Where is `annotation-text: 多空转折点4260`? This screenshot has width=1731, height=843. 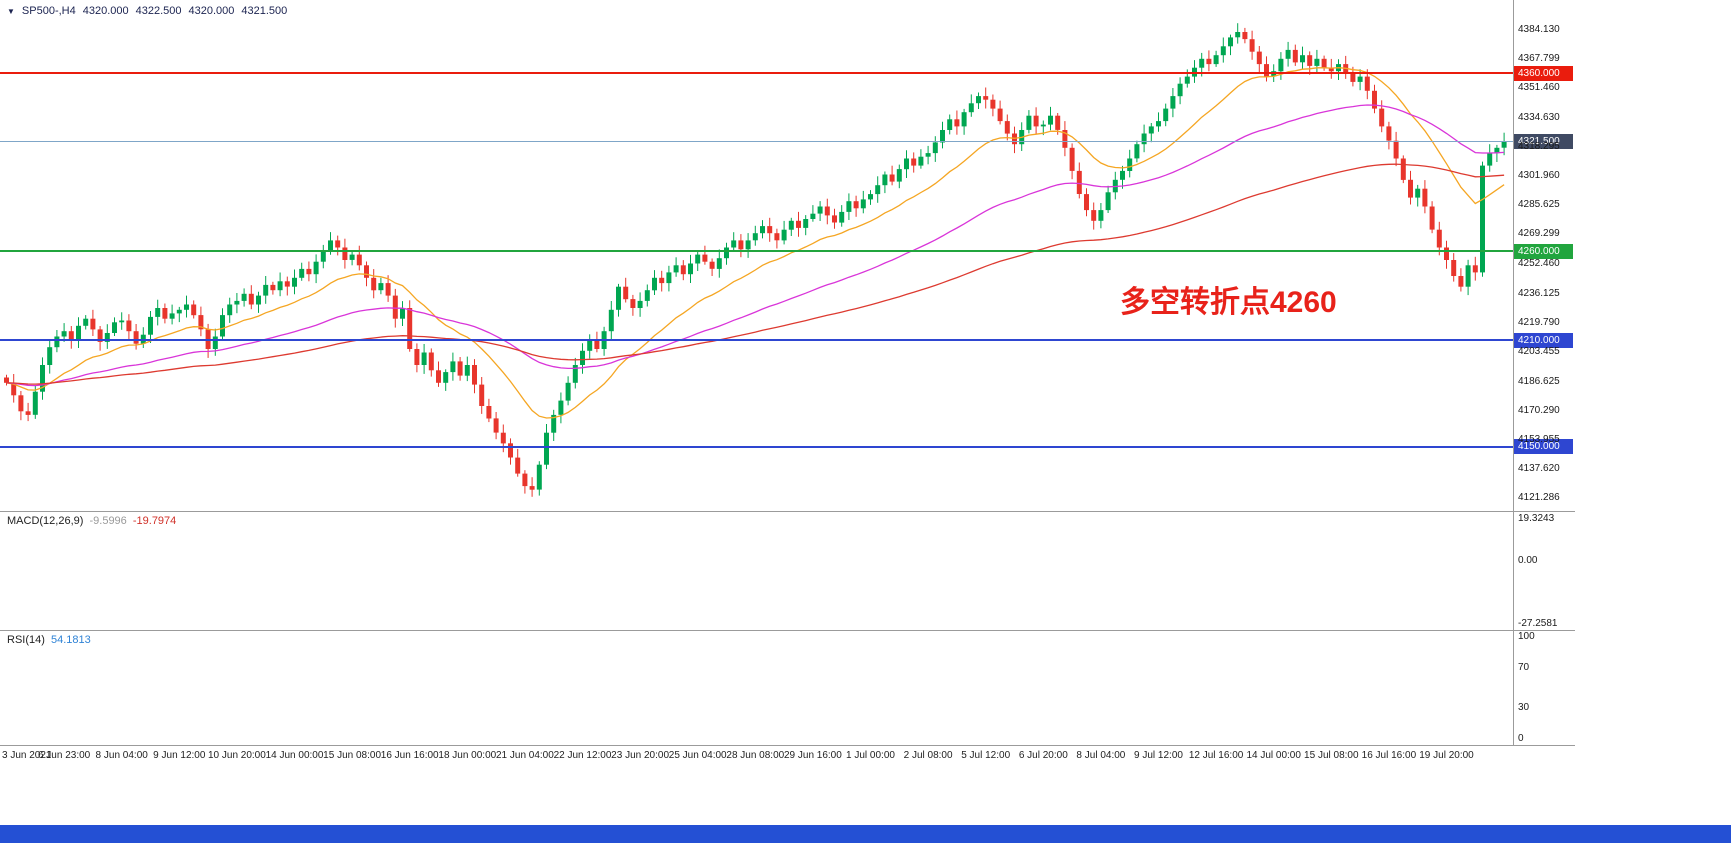 annotation-text: 多空转折点4260 is located at coordinates (1228, 302).